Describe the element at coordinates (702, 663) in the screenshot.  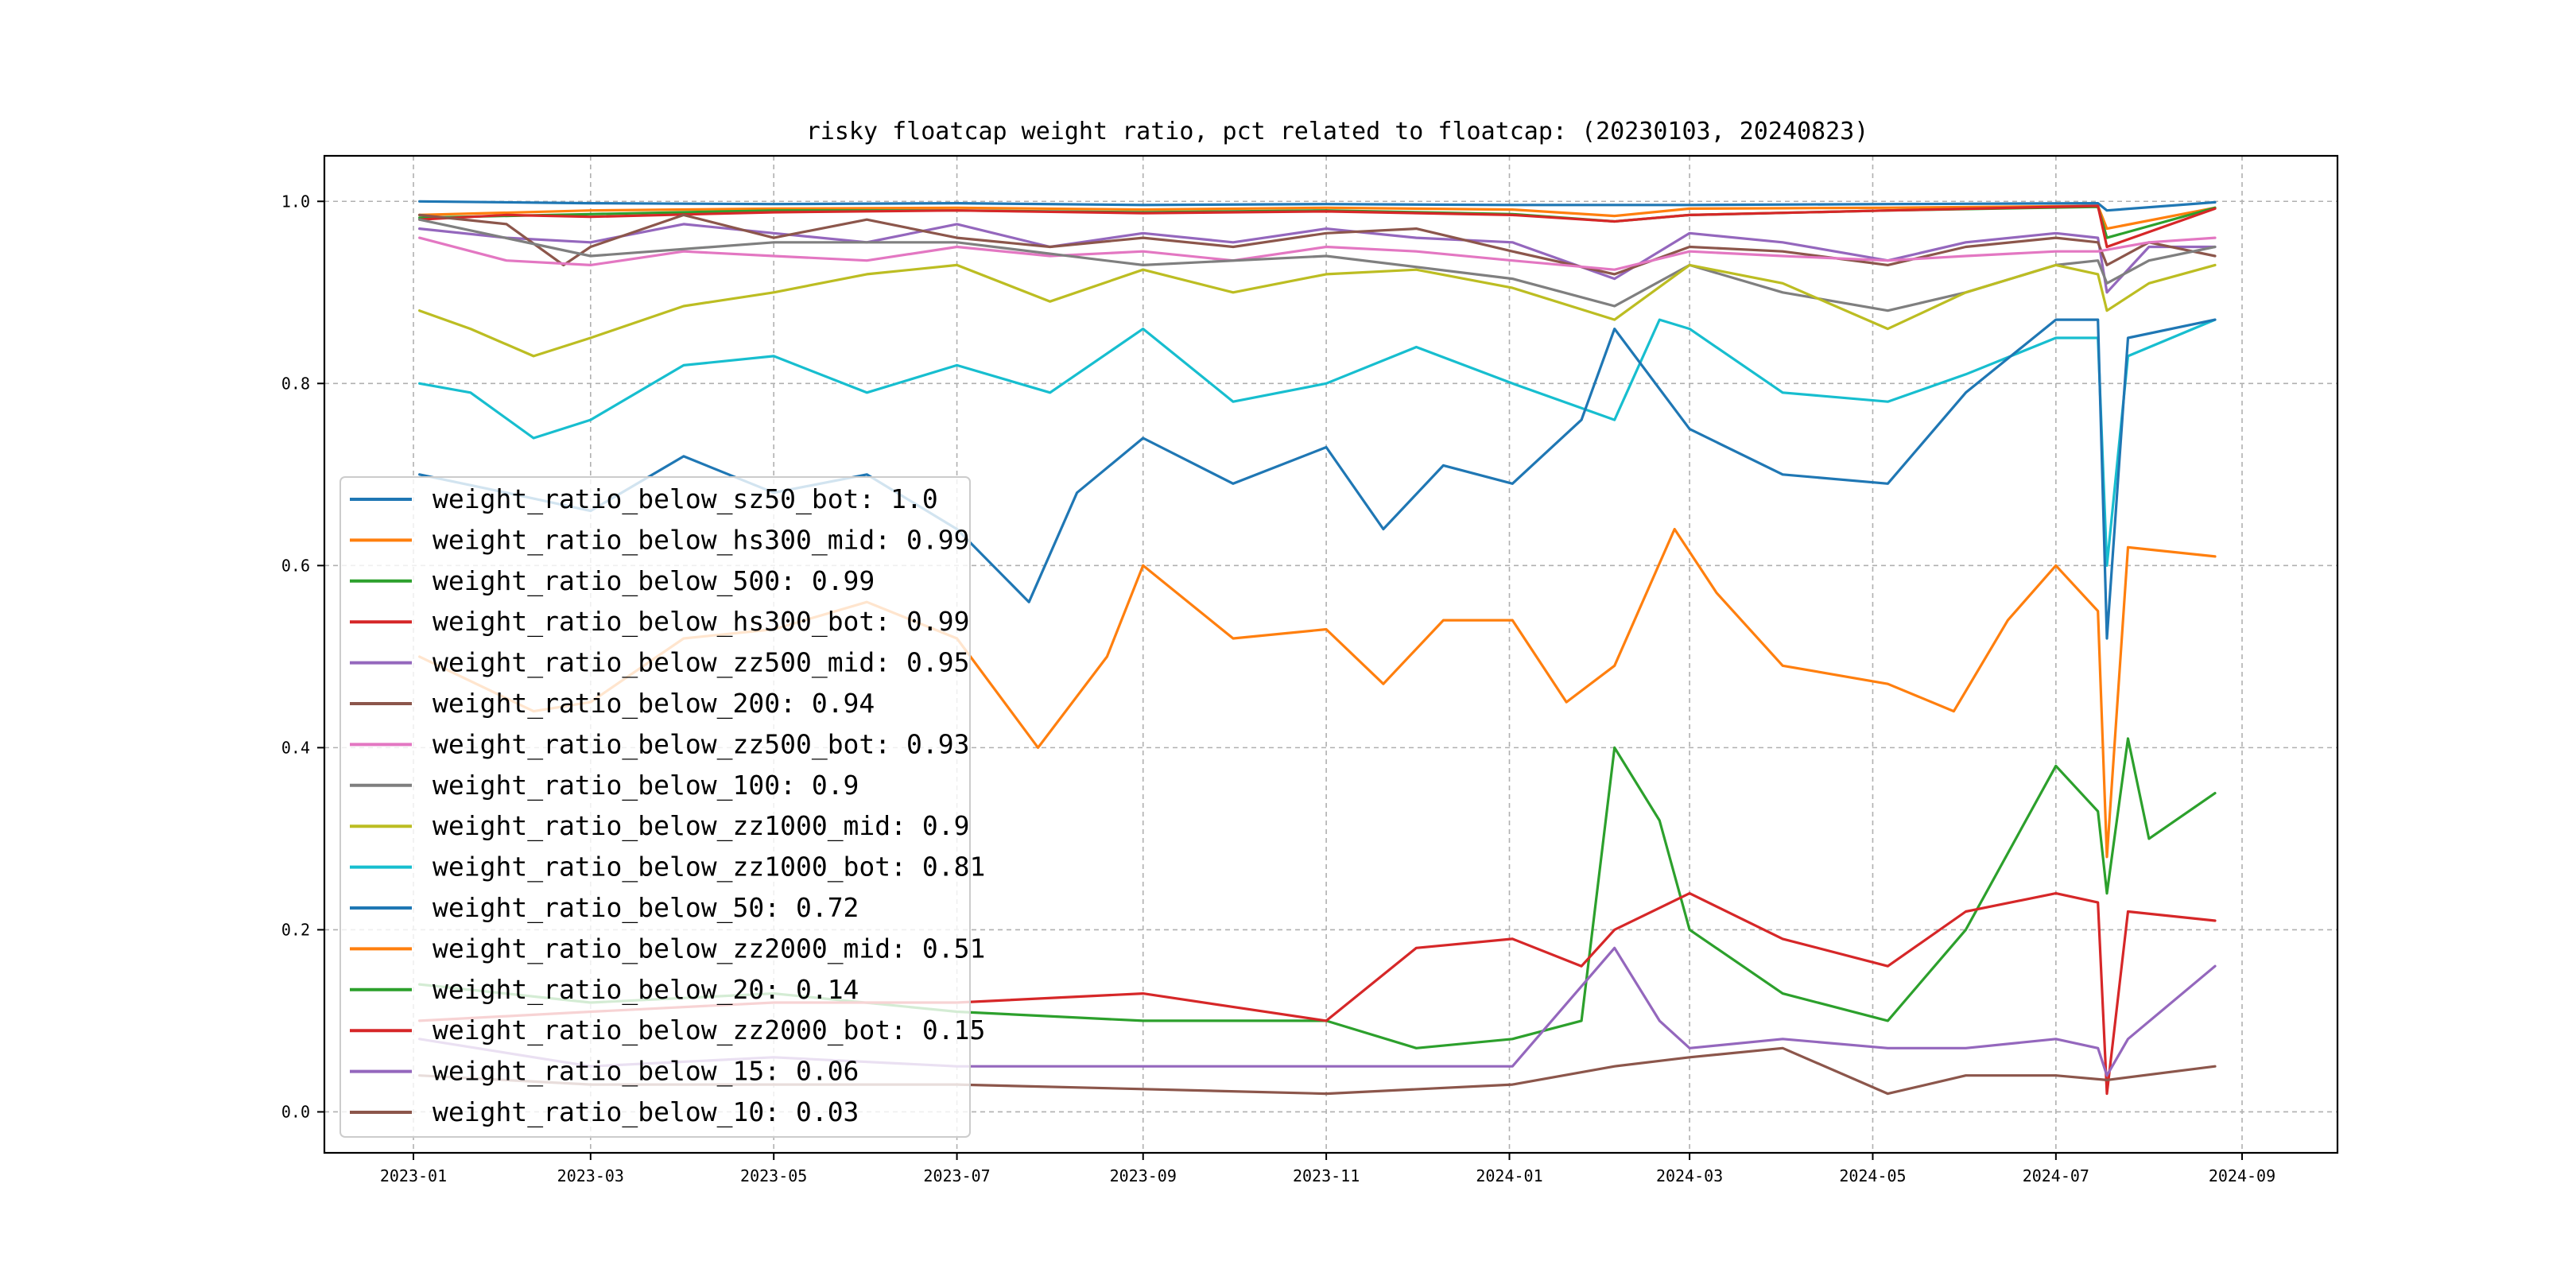
I see `legend-entry: weight_ratio_below_zz500_mid: 0.95` at that location.